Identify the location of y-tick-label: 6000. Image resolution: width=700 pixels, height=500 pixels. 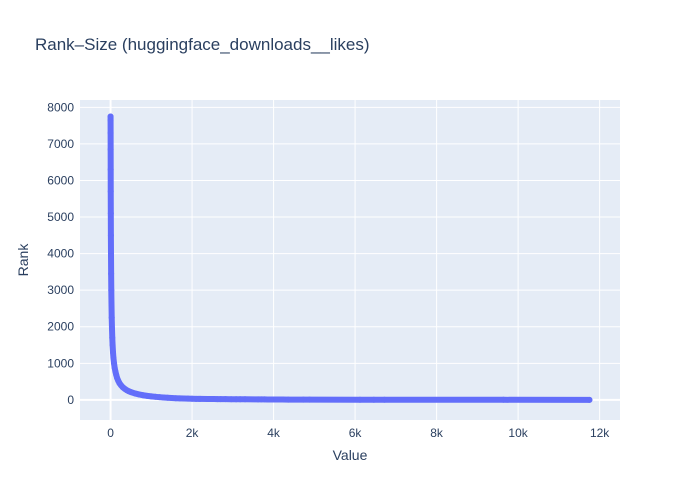
(60, 180).